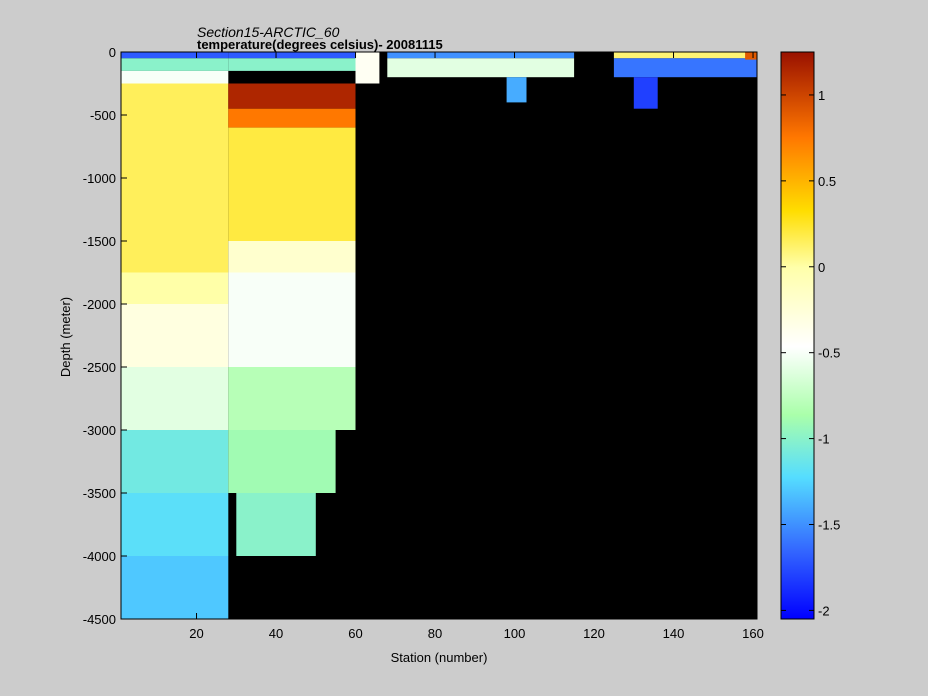 The width and height of the screenshot is (928, 696). I want to click on y-tick-label: -4000, so click(99, 556).